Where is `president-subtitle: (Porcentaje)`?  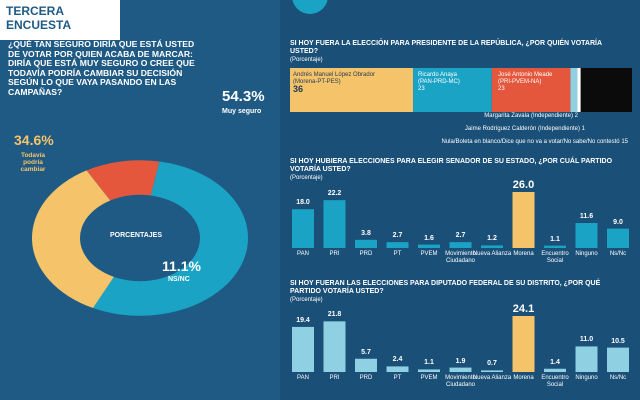
president-subtitle: (Porcentaje) is located at coordinates (306, 60).